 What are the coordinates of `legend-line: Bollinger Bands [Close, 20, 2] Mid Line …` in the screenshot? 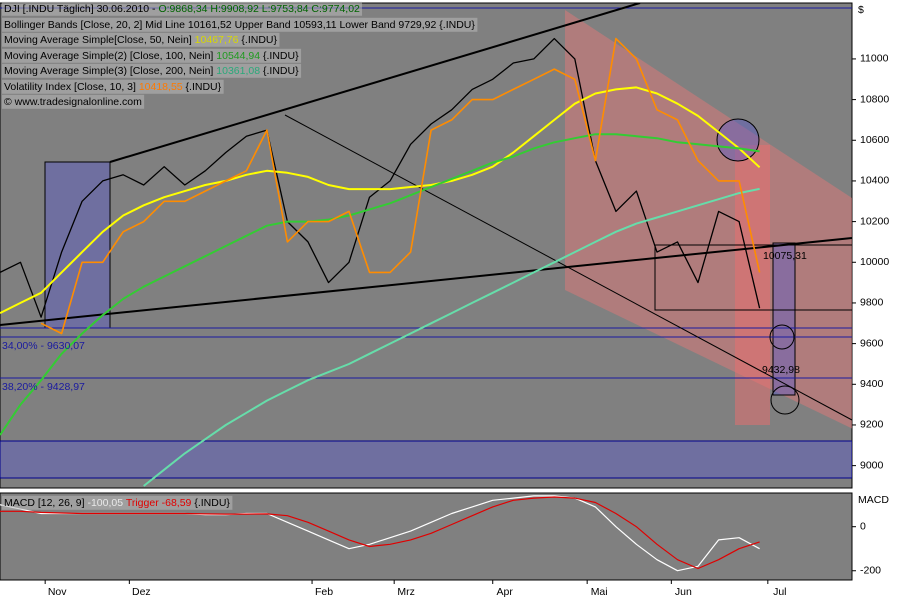 It's located at (239, 25).